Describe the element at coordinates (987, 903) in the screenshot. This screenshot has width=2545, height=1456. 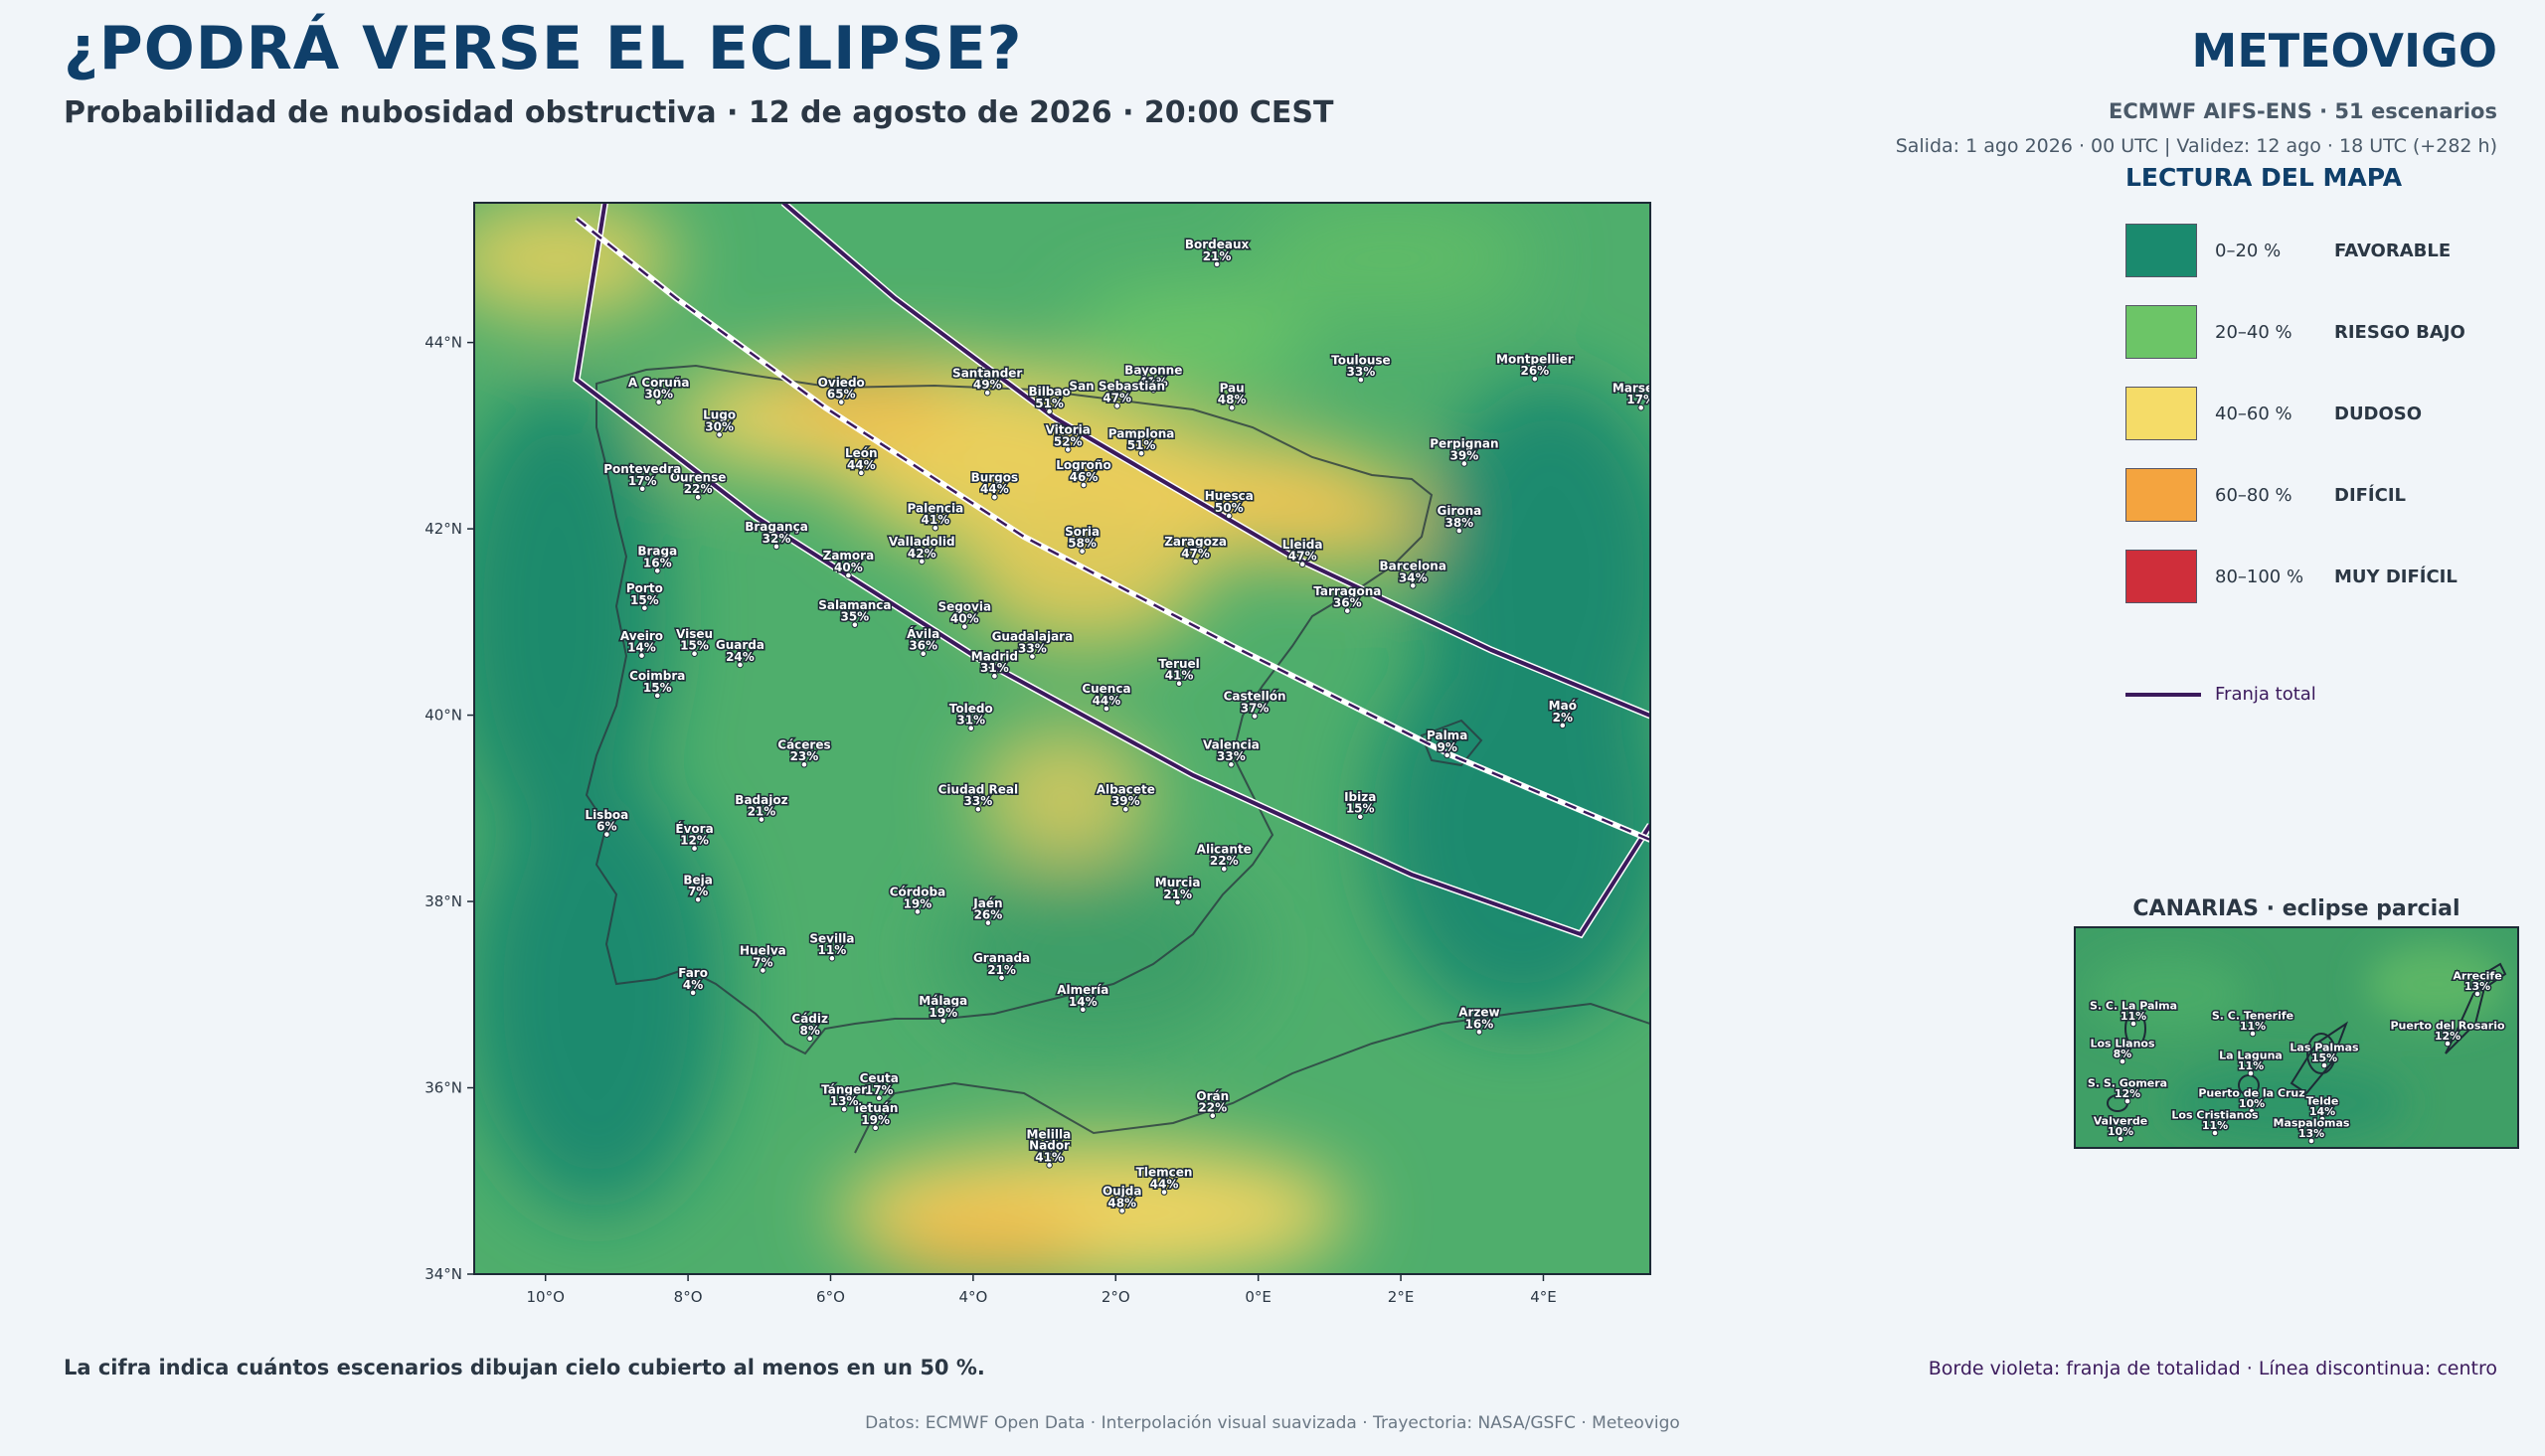
I see `city-name: Jaén` at that location.